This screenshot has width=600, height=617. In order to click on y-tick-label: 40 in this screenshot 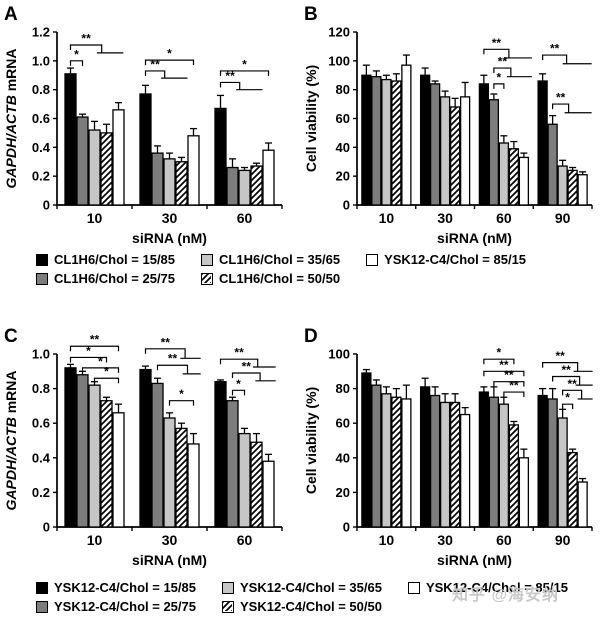, I will do `click(343, 147)`.